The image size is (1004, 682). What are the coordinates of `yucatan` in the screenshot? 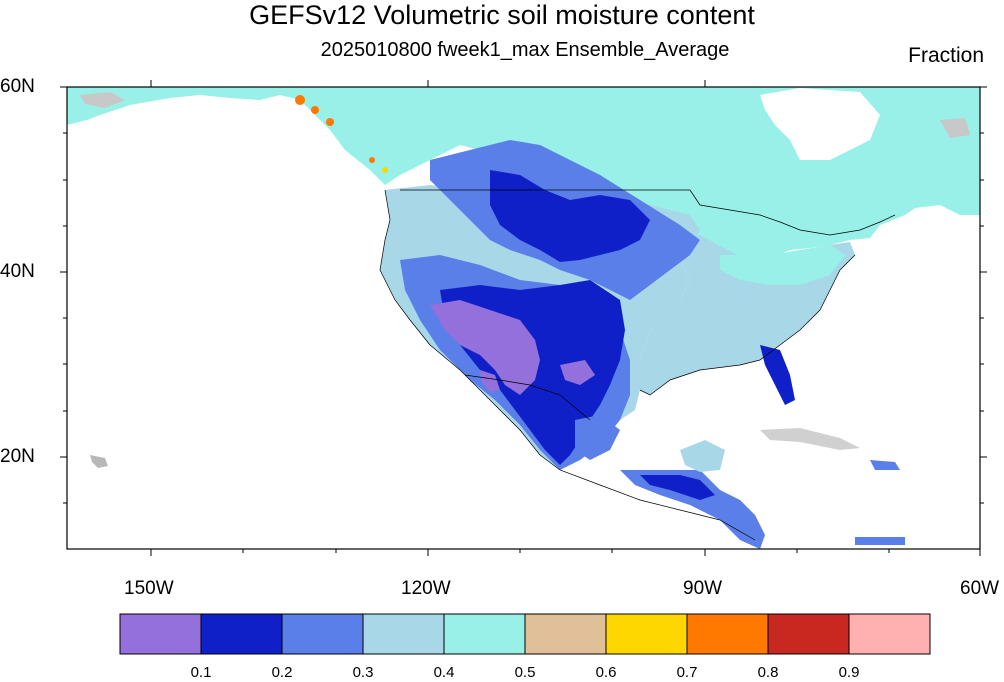 It's located at (702, 456).